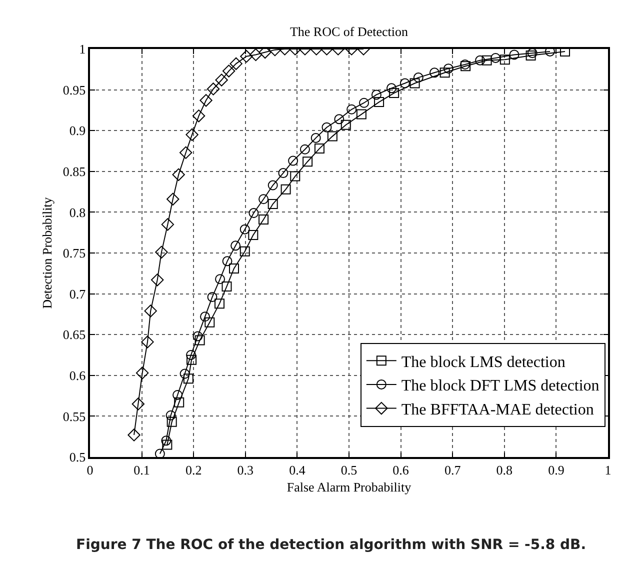 The width and height of the screenshot is (636, 570). What do you see at coordinates (90, 470) in the screenshot?
I see `x-tick-label: 0` at bounding box center [90, 470].